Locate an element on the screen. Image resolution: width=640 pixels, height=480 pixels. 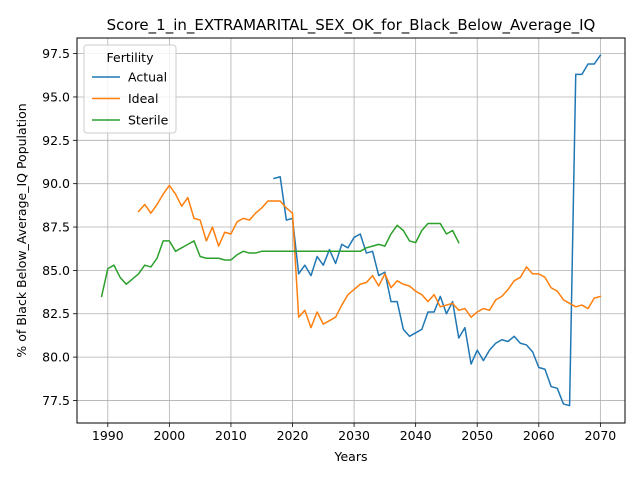
x-tick-label: 2030 is located at coordinates (354, 435).